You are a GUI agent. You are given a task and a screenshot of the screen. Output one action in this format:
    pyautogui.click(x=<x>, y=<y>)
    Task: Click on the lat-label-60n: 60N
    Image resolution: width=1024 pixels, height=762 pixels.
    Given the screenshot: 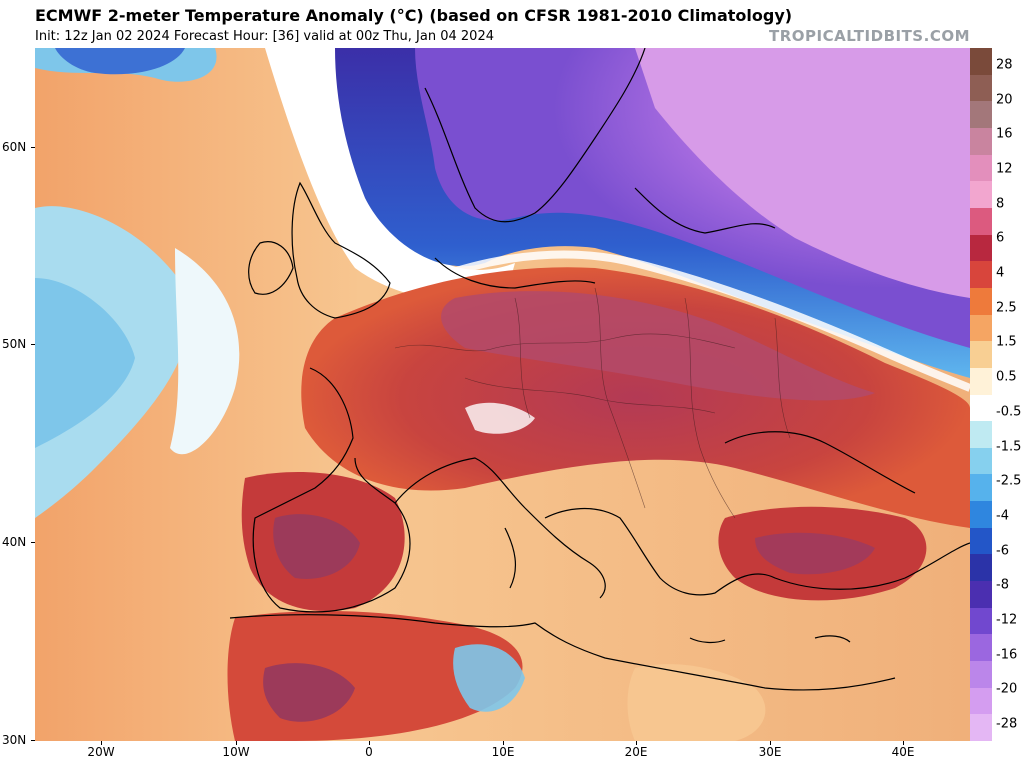 What is the action you would take?
    pyautogui.click(x=14, y=147)
    